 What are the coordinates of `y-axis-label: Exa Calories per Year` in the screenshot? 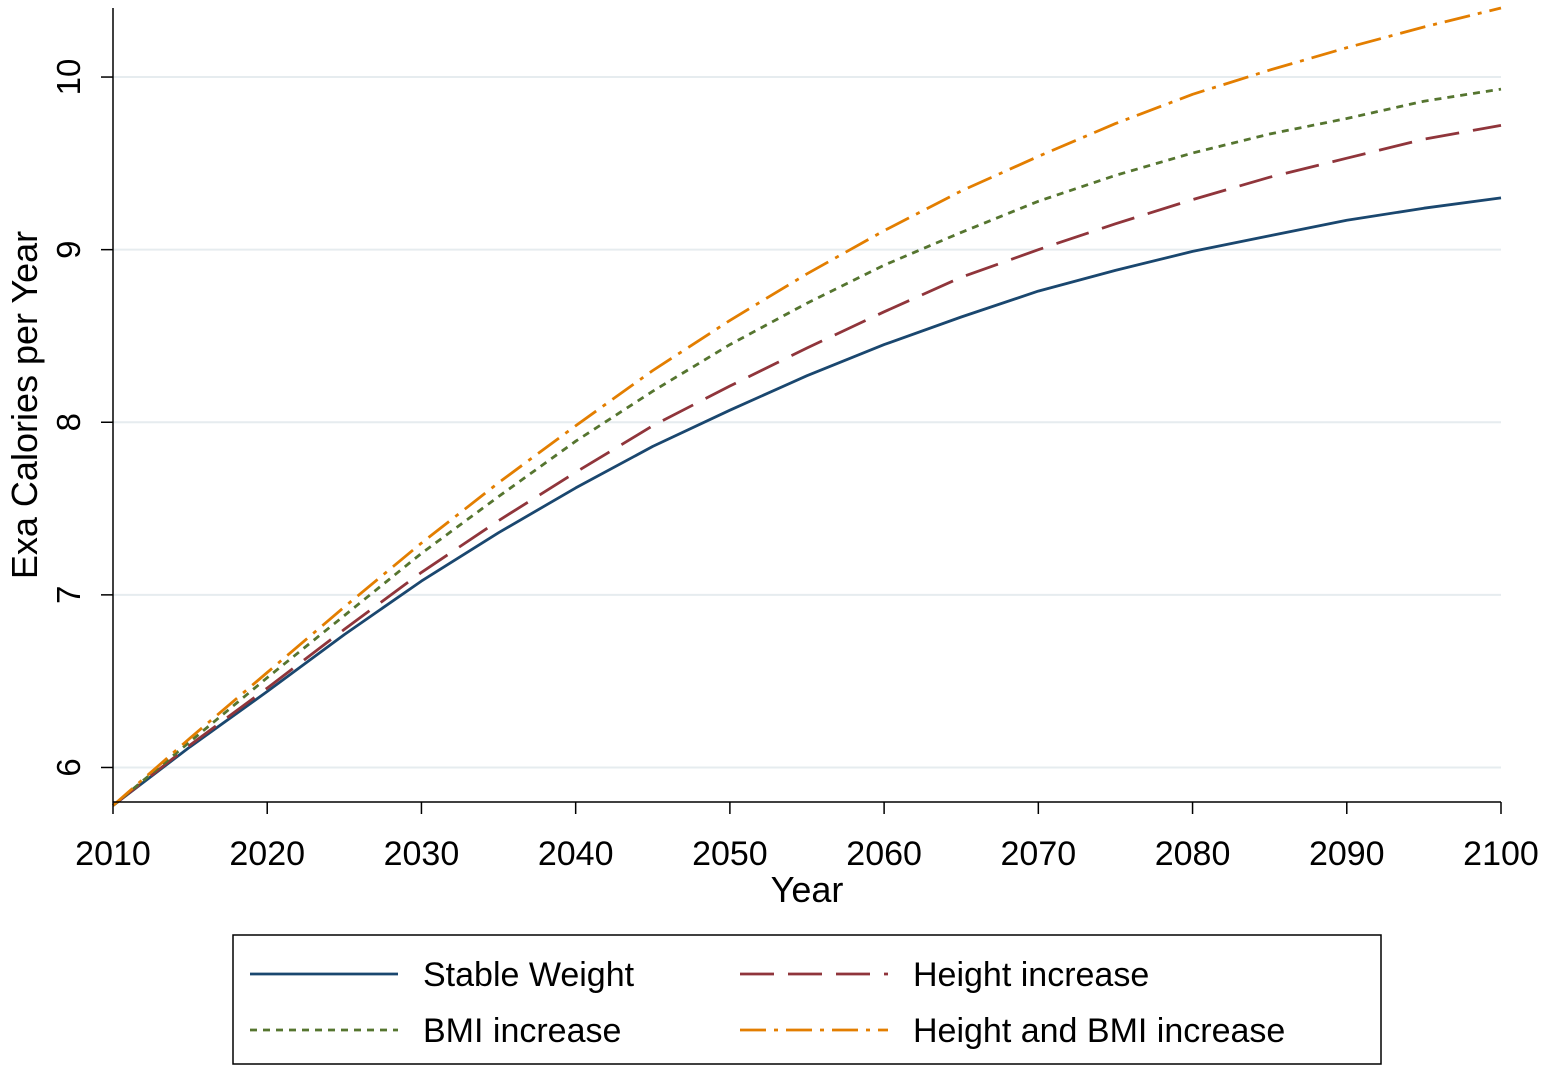 It's located at (24, 405).